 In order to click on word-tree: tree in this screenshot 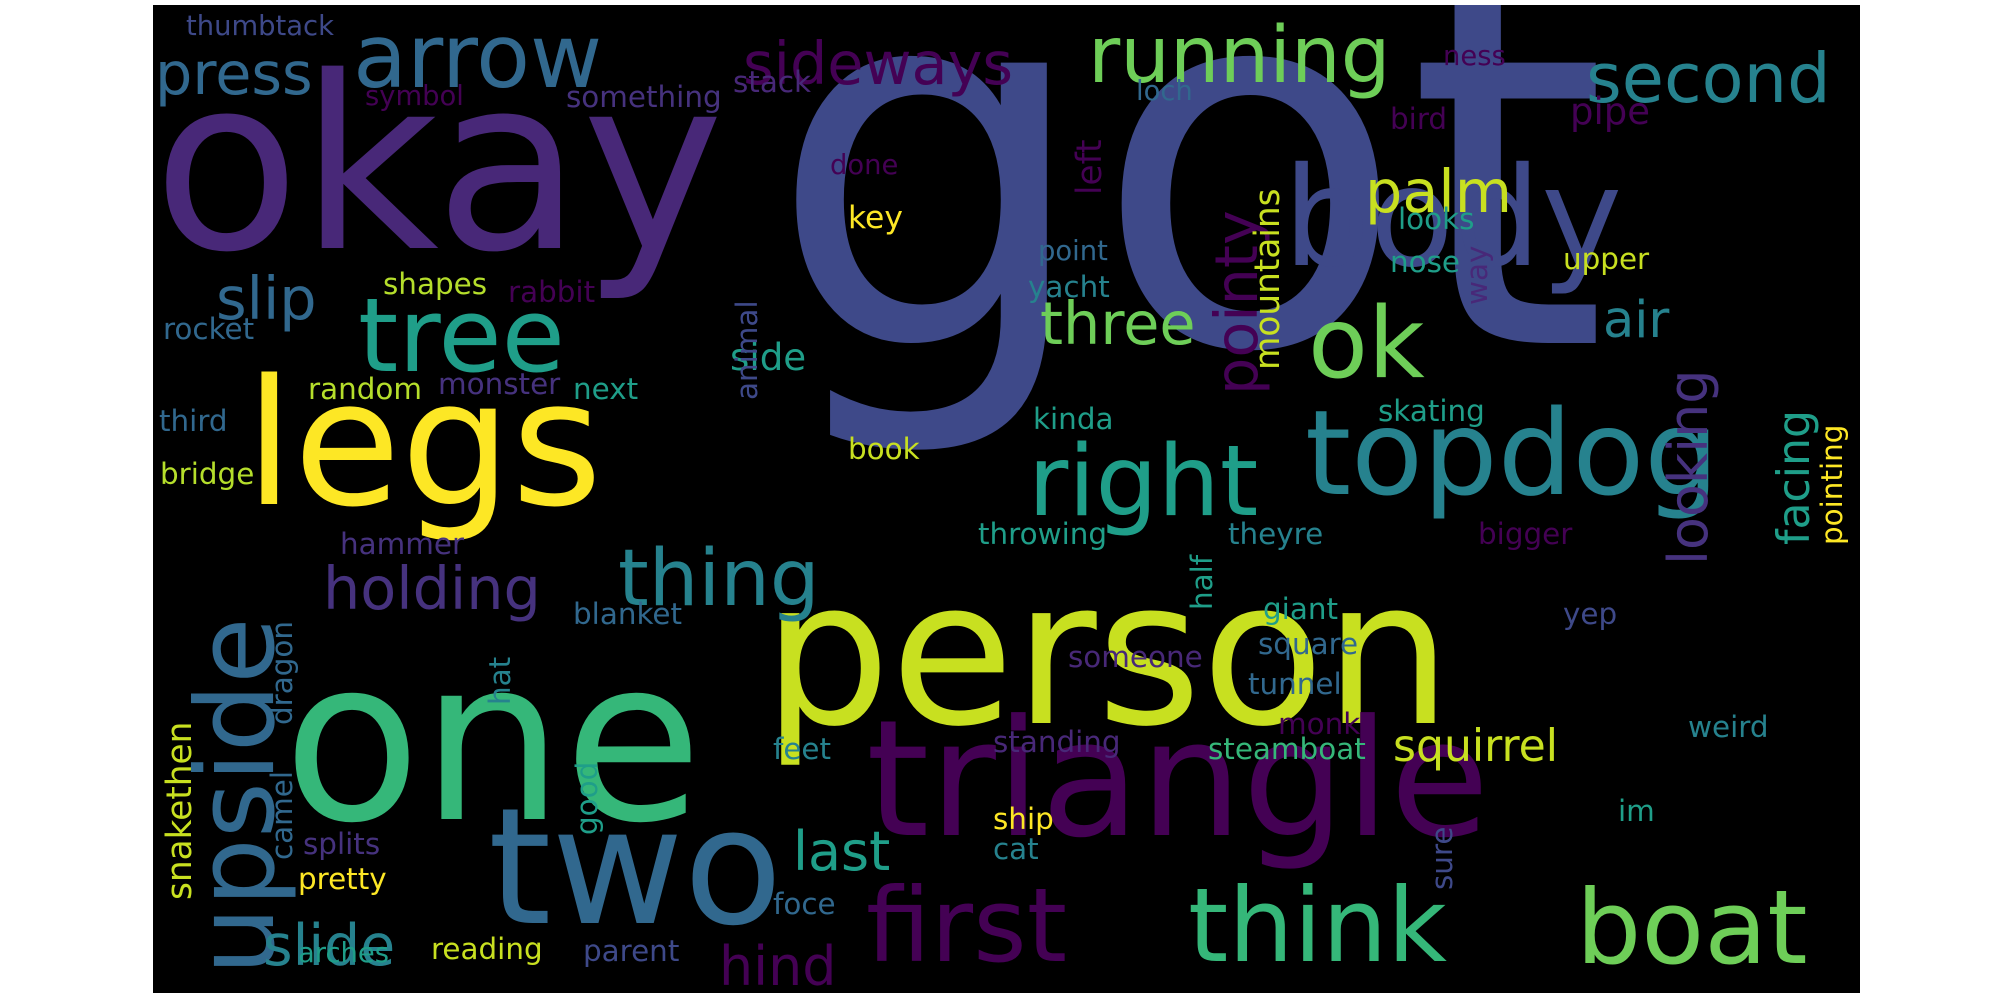, I will do `click(461, 336)`.